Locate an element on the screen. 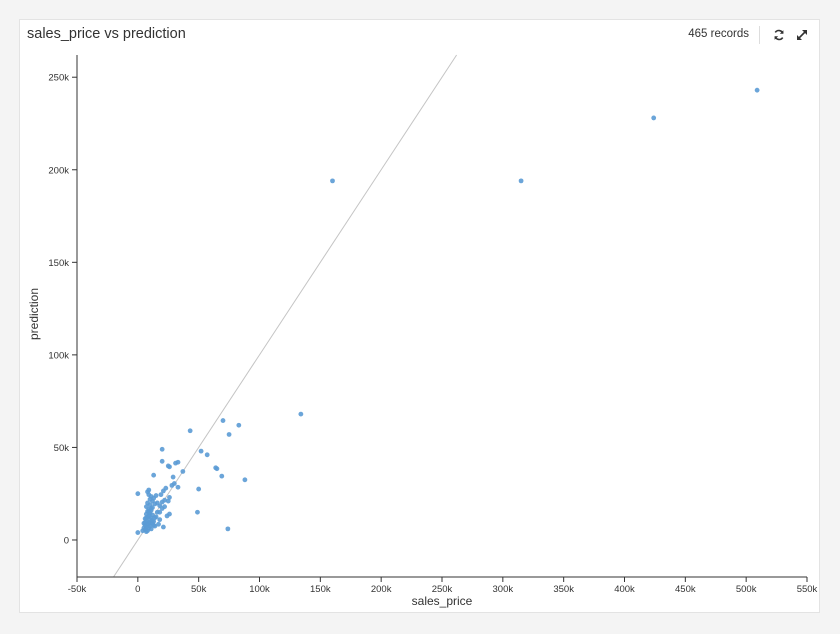  x-tick-label-7: 300k is located at coordinates (503, 589).